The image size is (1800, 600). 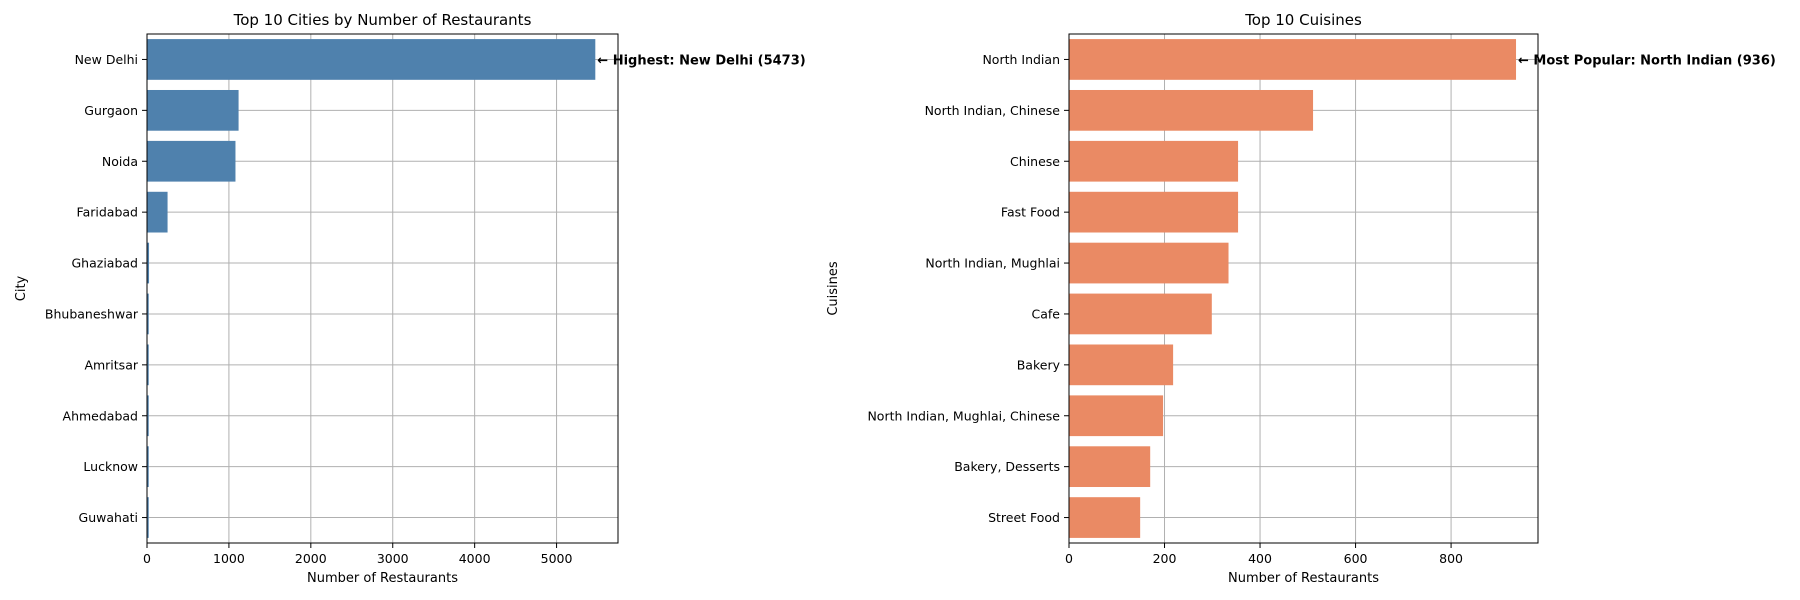 I want to click on highlight-annotation: ← Highest: New Delhi (5473), so click(x=701, y=60).